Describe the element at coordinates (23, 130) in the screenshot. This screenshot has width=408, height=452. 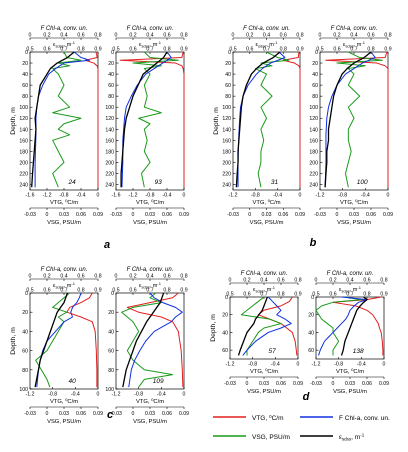
I see `y-tick-label: 140` at that location.